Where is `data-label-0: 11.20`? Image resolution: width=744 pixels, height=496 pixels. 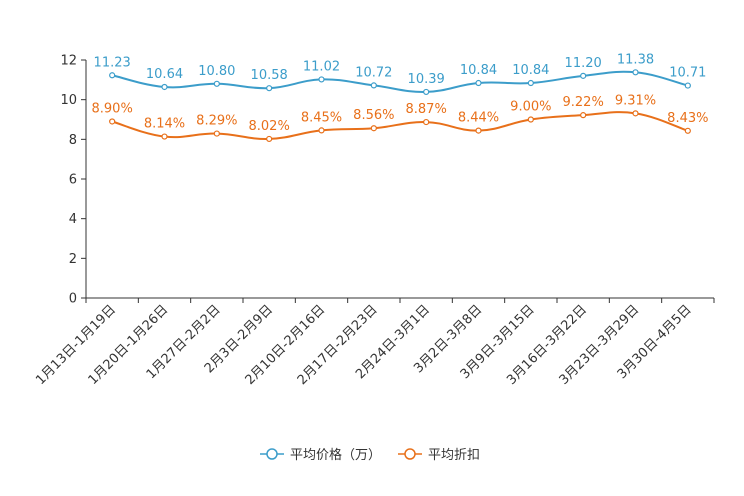 data-label-0: 11.20 is located at coordinates (583, 63).